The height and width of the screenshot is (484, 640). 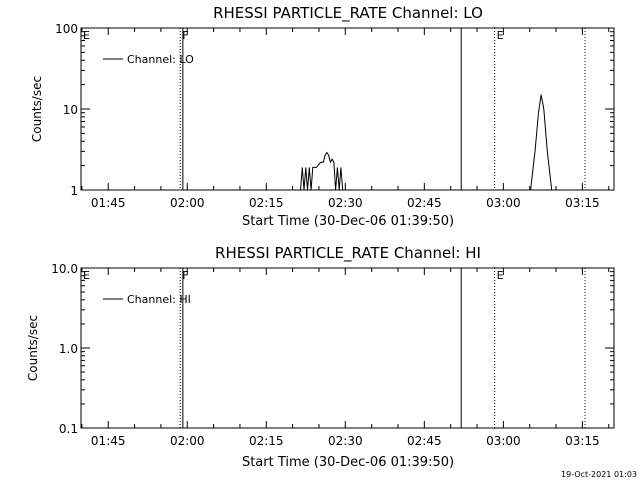 I want to click on legend-label: Channel: HI, so click(x=159, y=299).